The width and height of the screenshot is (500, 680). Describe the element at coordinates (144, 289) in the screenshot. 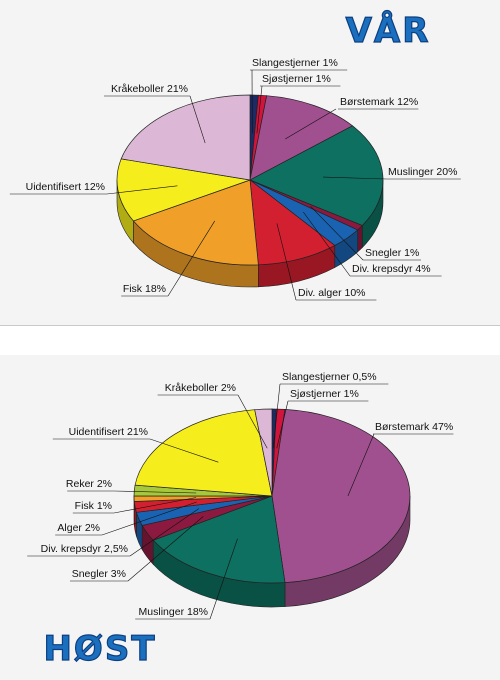

I see `spring-label-fisk-18: Fisk 18%` at that location.